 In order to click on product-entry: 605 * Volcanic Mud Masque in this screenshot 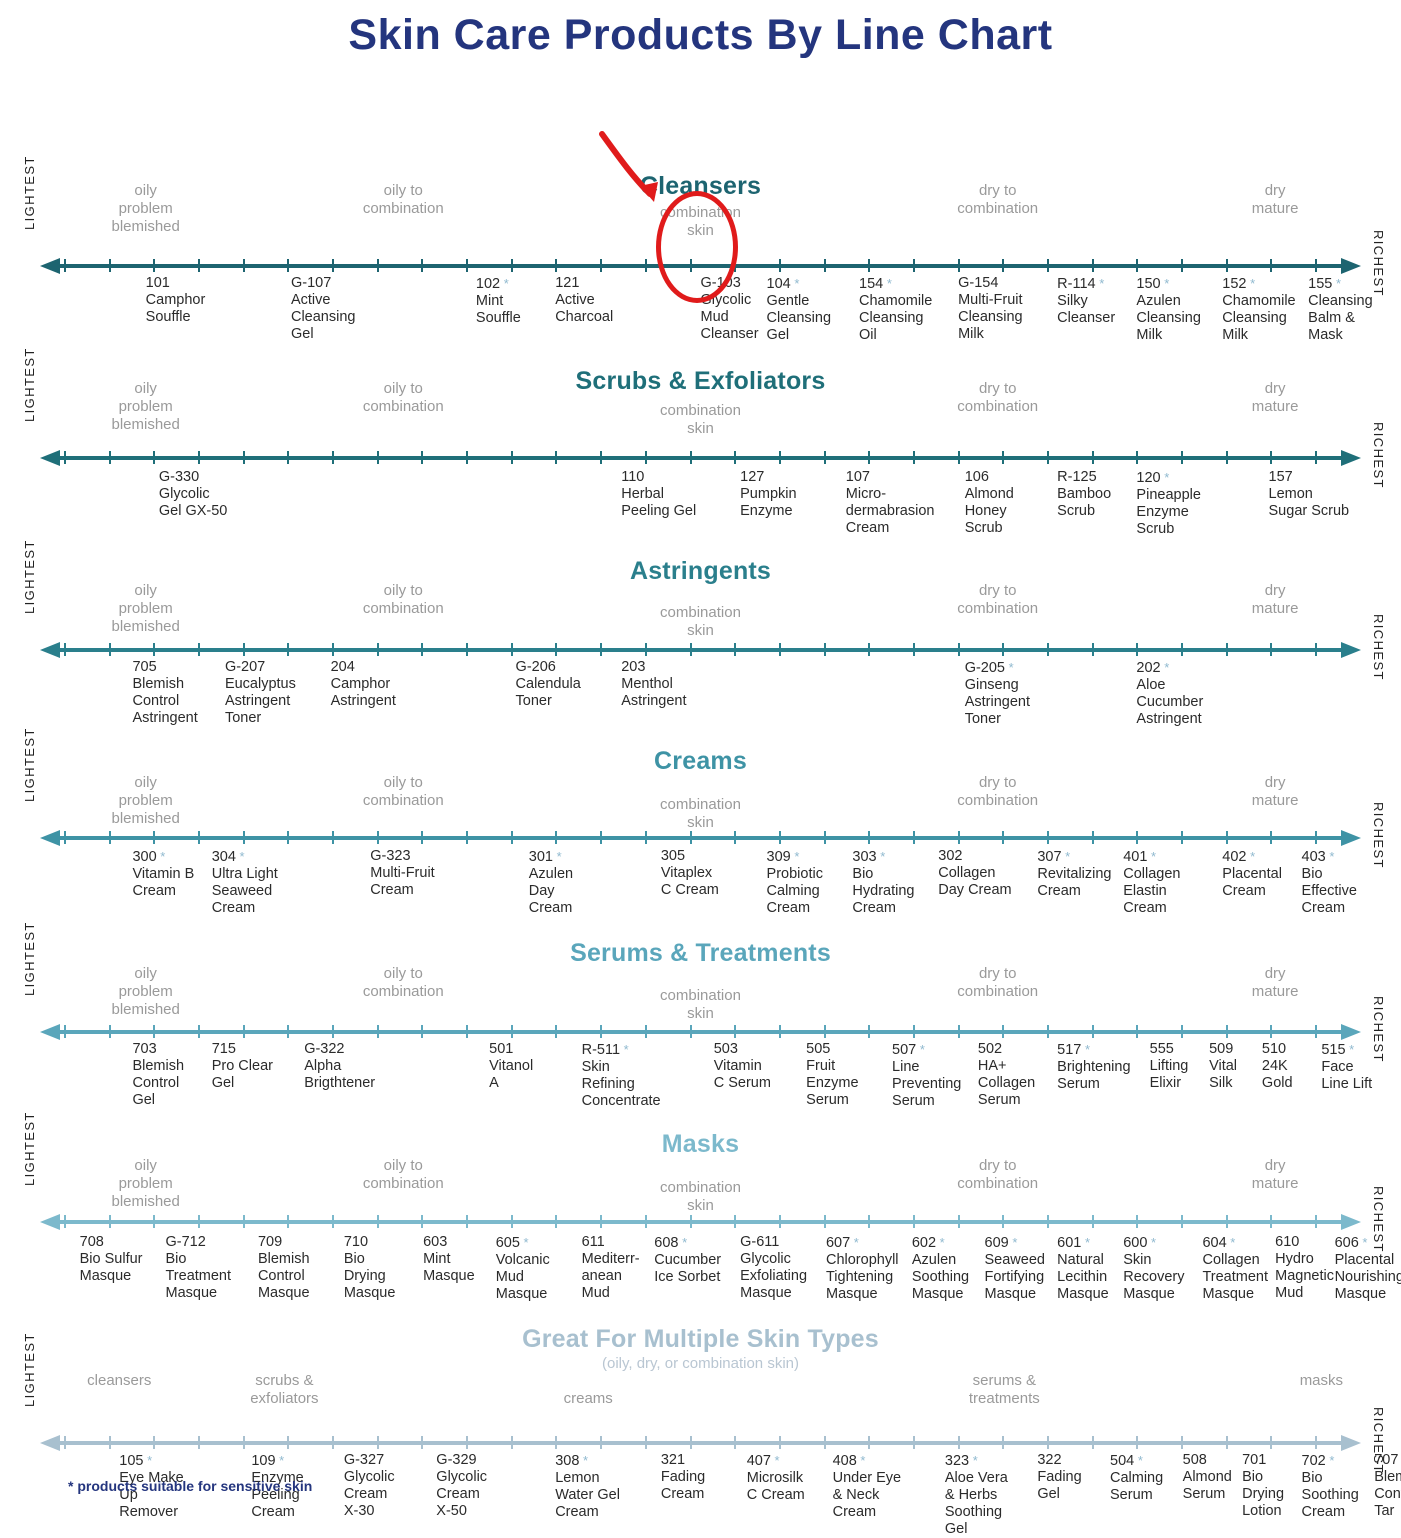, I will do `click(523, 1268)`.